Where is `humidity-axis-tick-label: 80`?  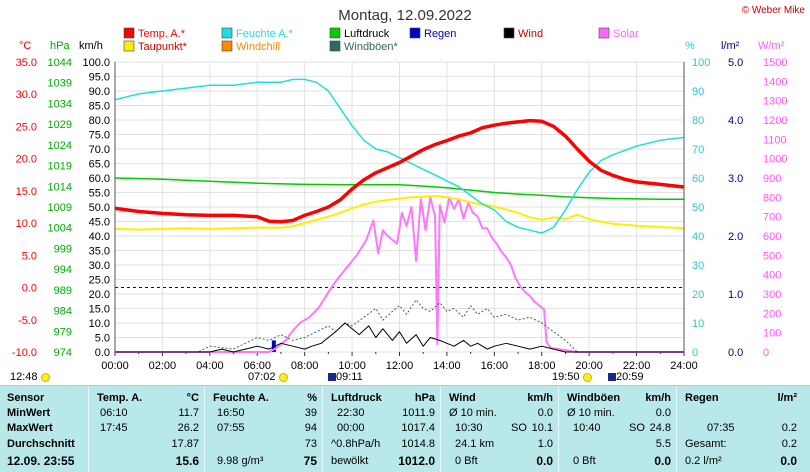
humidity-axis-tick-label: 80 is located at coordinates (698, 121).